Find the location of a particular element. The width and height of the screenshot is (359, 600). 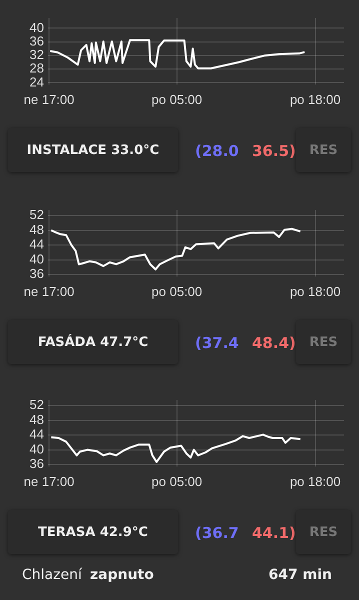

text: (36.7 is located at coordinates (217, 533).